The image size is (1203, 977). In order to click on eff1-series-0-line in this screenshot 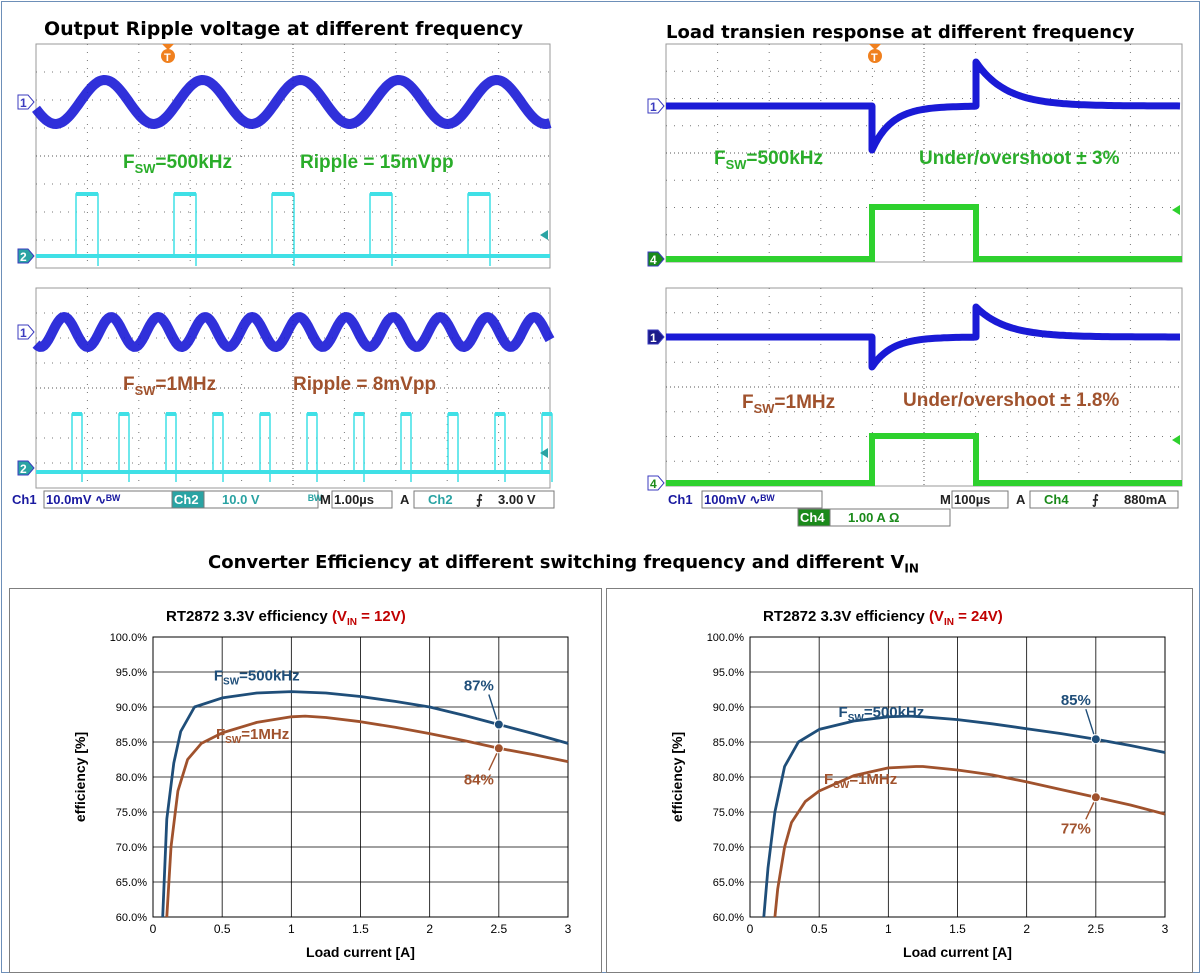, I will do `click(964, 816)`.